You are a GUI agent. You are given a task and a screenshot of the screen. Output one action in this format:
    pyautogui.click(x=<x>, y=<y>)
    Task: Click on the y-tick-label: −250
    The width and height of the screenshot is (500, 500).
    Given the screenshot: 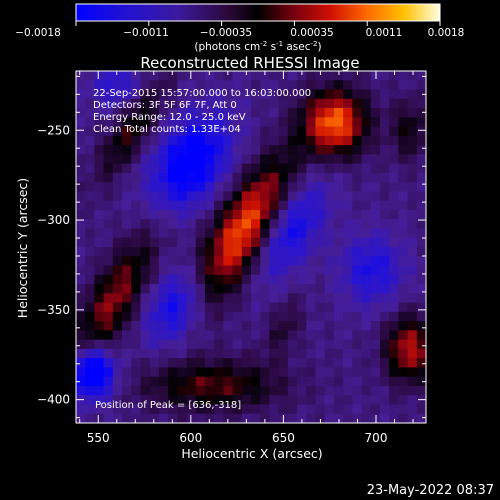 What is the action you would take?
    pyautogui.click(x=53, y=130)
    